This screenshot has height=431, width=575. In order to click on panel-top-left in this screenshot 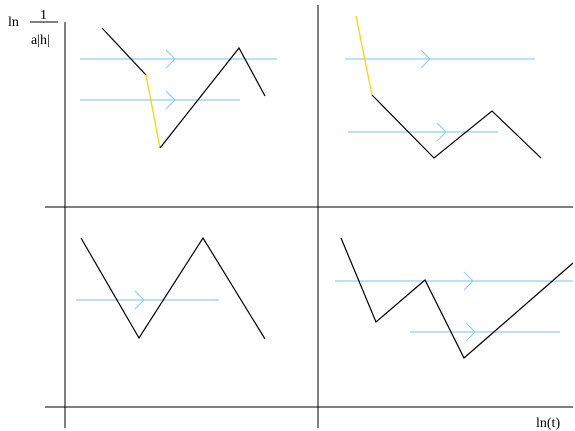, I will do `click(178, 88)`.